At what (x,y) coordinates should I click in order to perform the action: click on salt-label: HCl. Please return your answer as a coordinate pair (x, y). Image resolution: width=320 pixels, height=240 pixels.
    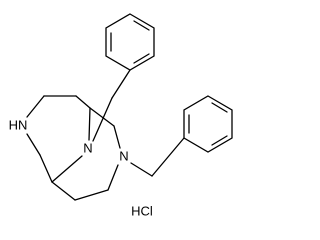
    Looking at the image, I should click on (142, 210).